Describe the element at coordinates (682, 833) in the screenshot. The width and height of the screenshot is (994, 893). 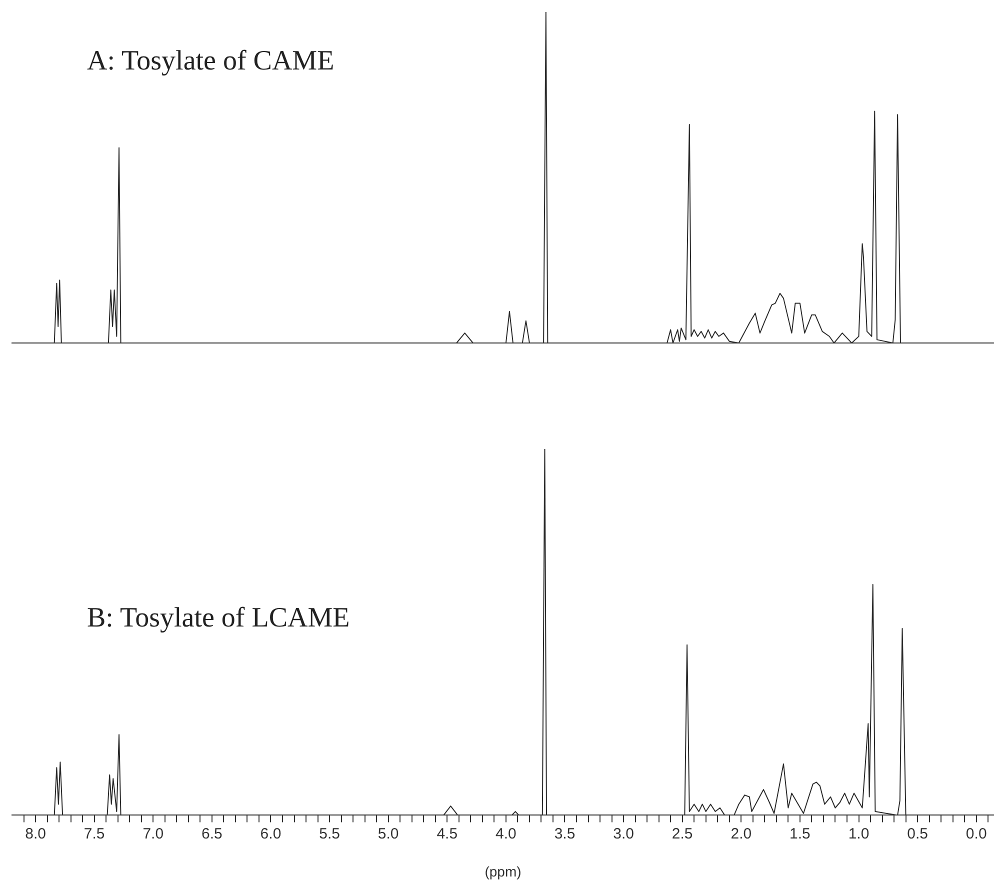
I see `x-tick-label: 2.5` at that location.